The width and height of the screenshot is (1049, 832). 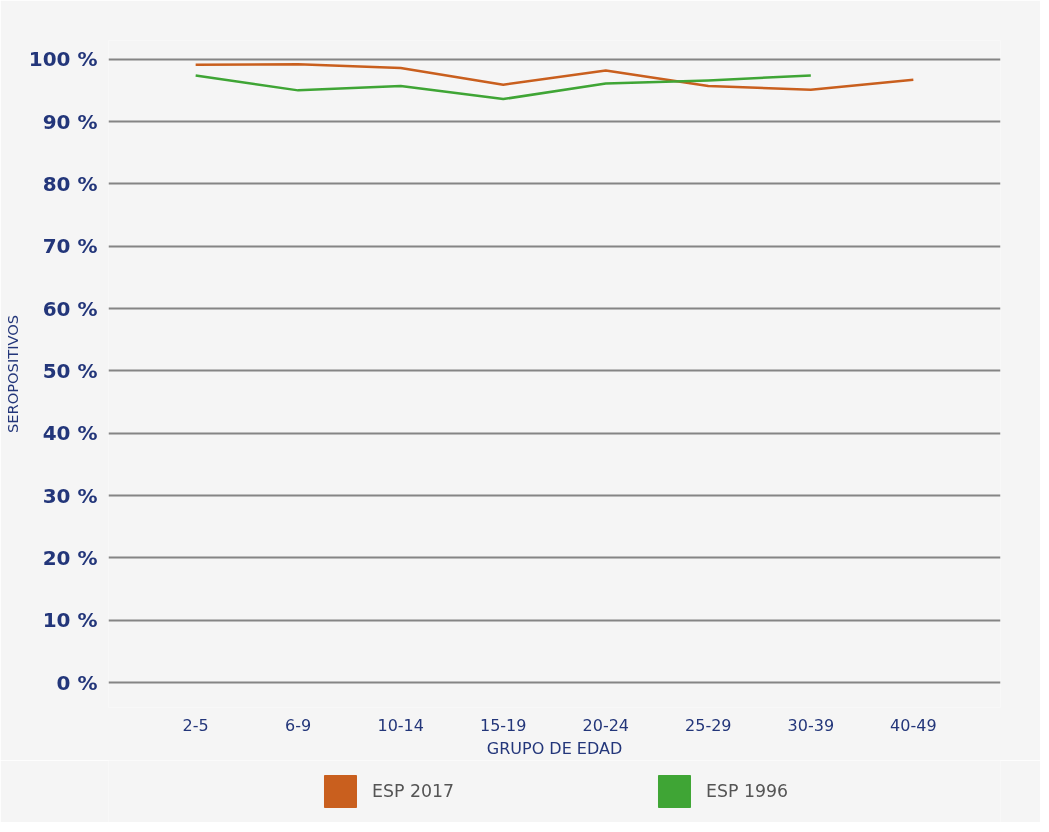 I want to click on x-tick-label: 10-14, so click(x=400, y=725).